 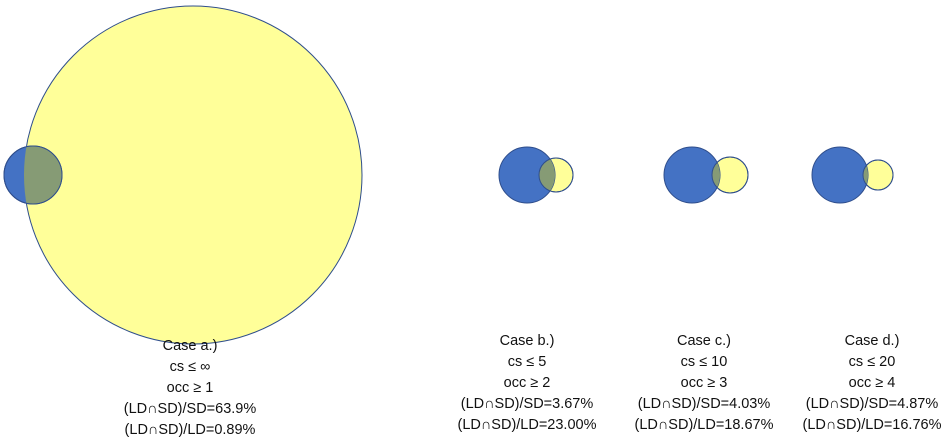 I want to click on case-title: Case b.), so click(x=527, y=341).